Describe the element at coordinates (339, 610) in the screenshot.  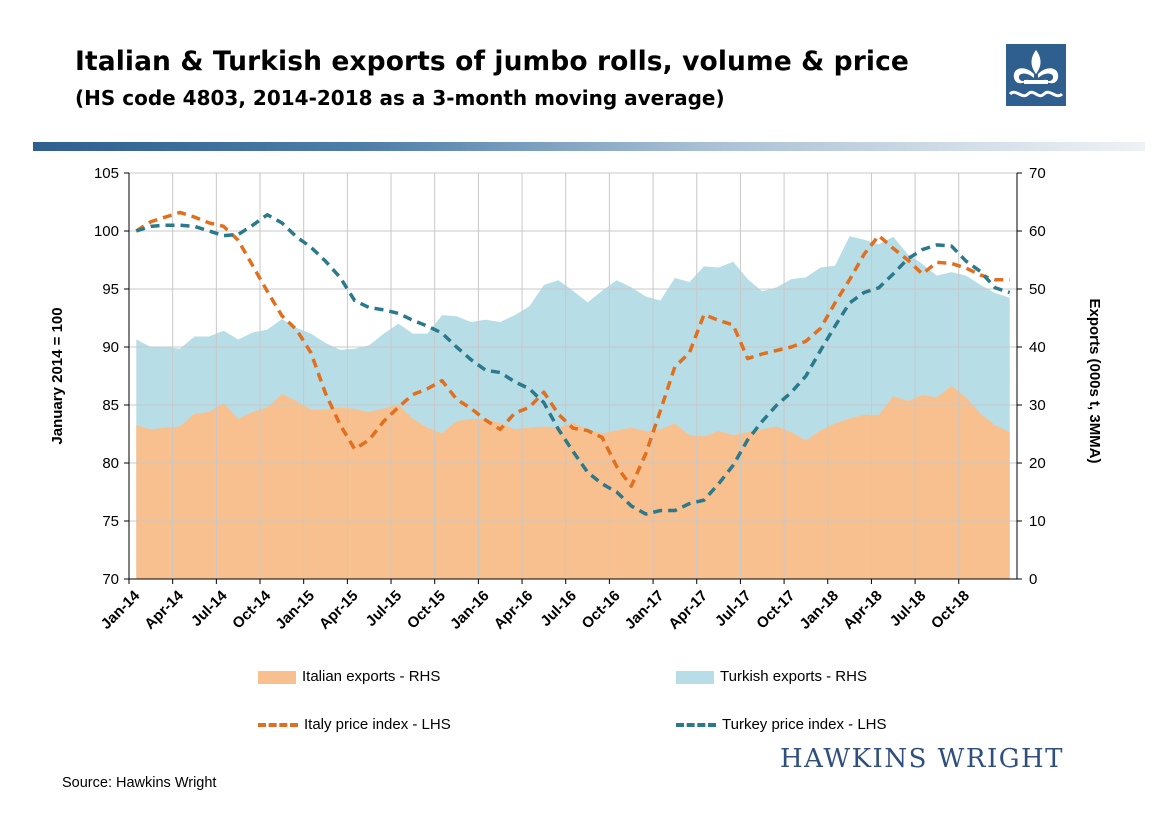
I see `x-tick-label: Apr-15` at that location.